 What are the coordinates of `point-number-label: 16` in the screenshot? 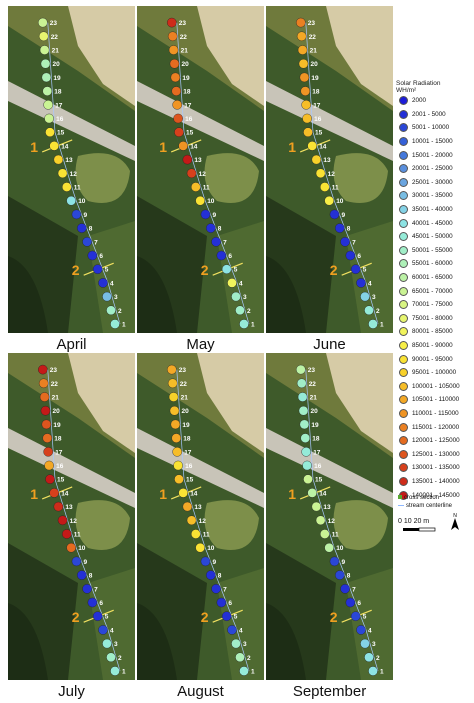 It's located at (318, 119).